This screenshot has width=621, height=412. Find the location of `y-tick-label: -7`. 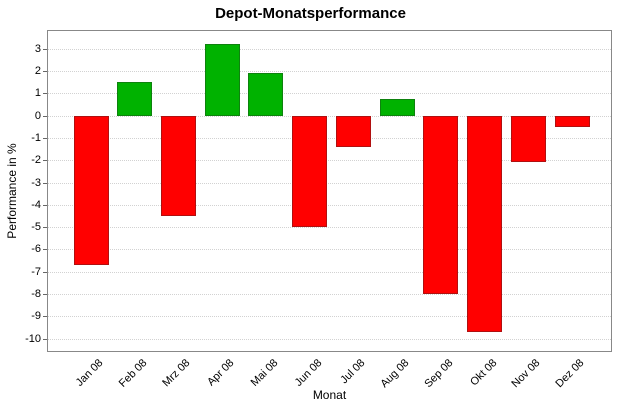

y-tick-label: -7 is located at coordinates (36, 271).